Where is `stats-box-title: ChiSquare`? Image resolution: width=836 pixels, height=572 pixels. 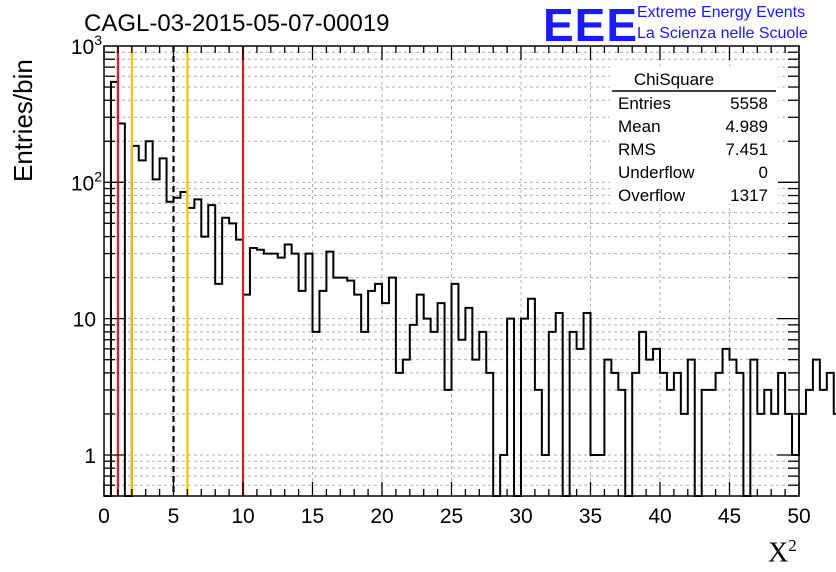 stats-box-title: ChiSquare is located at coordinates (674, 79).